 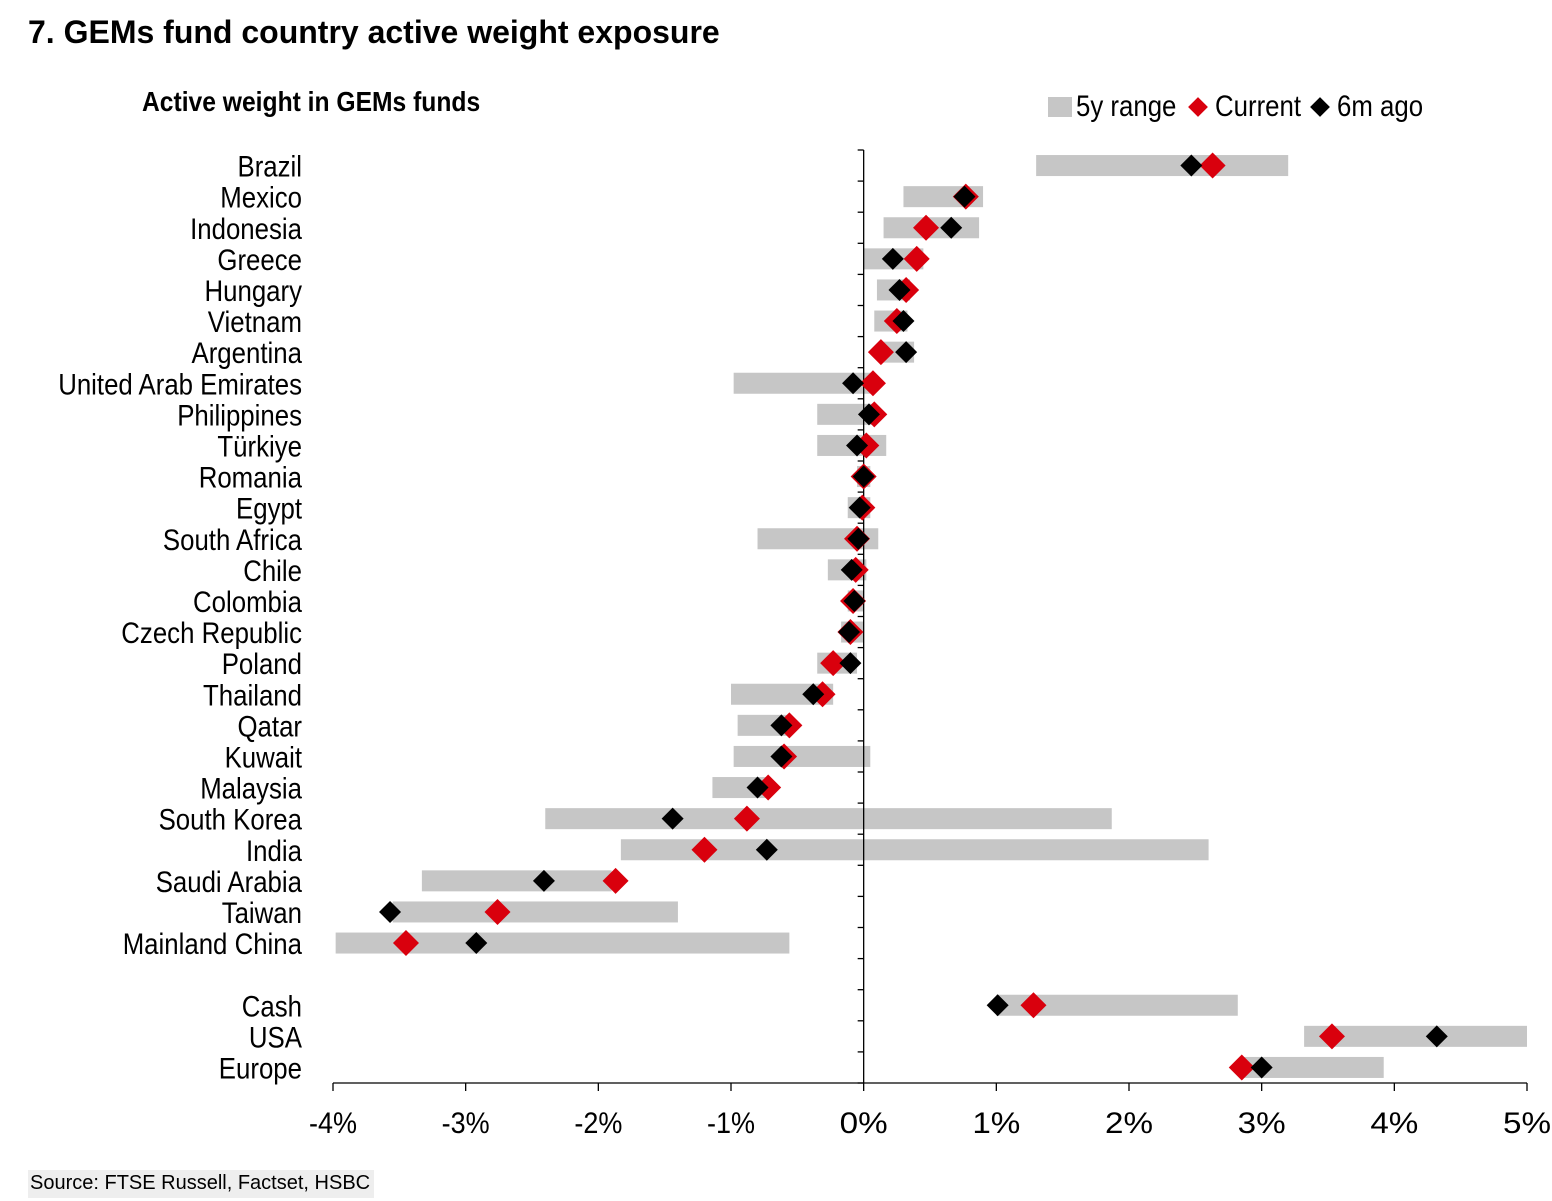 What do you see at coordinates (1257, 106) in the screenshot?
I see `legend-label: Current` at bounding box center [1257, 106].